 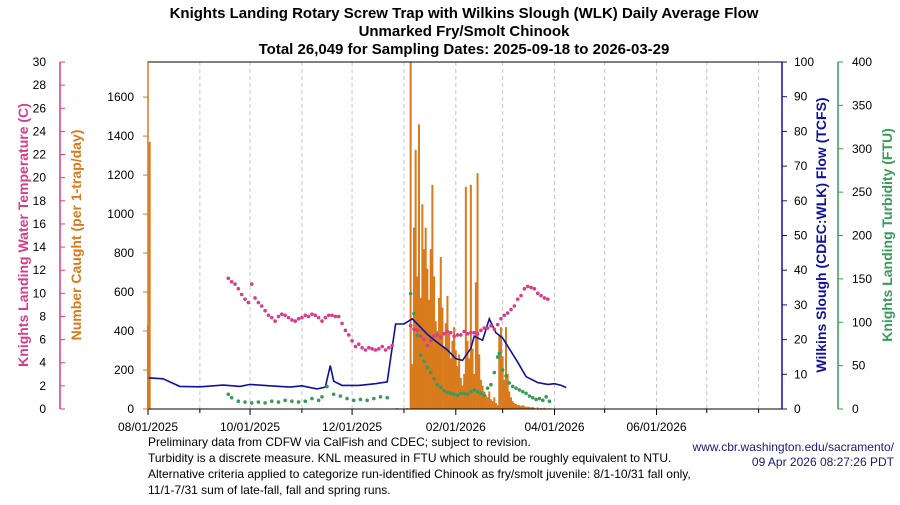 I want to click on temp-tick-label: 0, so click(x=42, y=409).